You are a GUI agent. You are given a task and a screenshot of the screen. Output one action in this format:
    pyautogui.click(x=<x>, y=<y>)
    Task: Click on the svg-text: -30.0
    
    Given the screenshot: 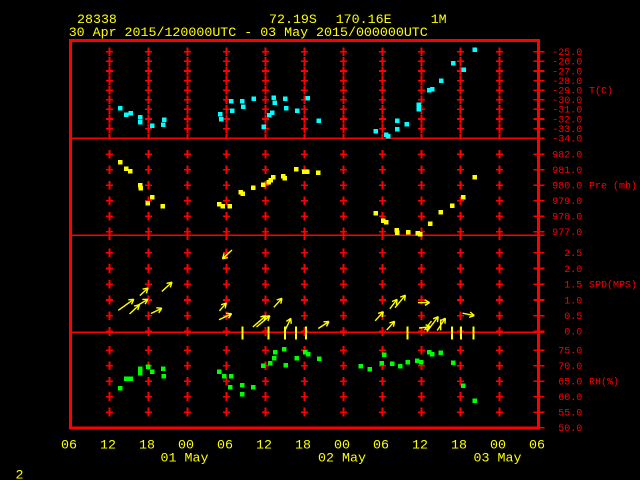 What is the action you would take?
    pyautogui.click(x=567, y=101)
    